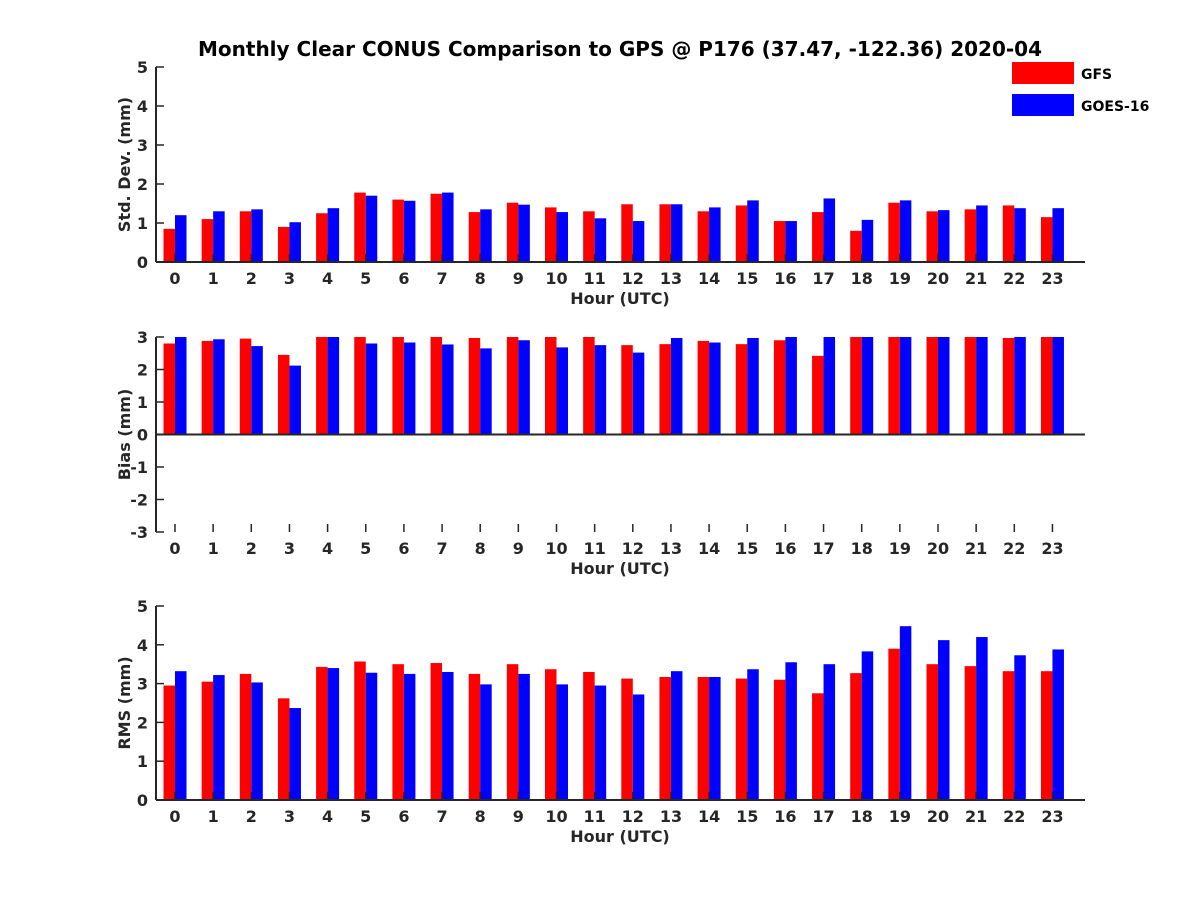  Describe the element at coordinates (142, 67) in the screenshot. I see `std-dev-y-tick-label: 5` at that location.